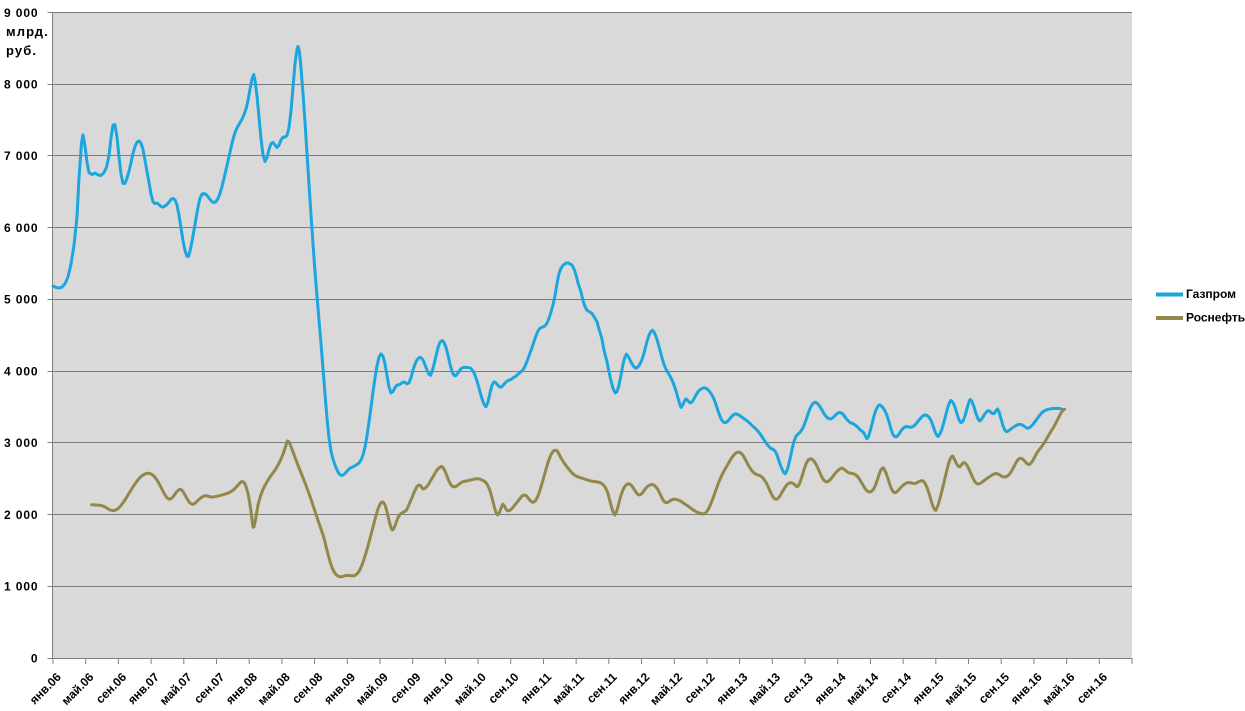  What do you see at coordinates (35, 658) in the screenshot?
I see `svg-text: 0` at bounding box center [35, 658].